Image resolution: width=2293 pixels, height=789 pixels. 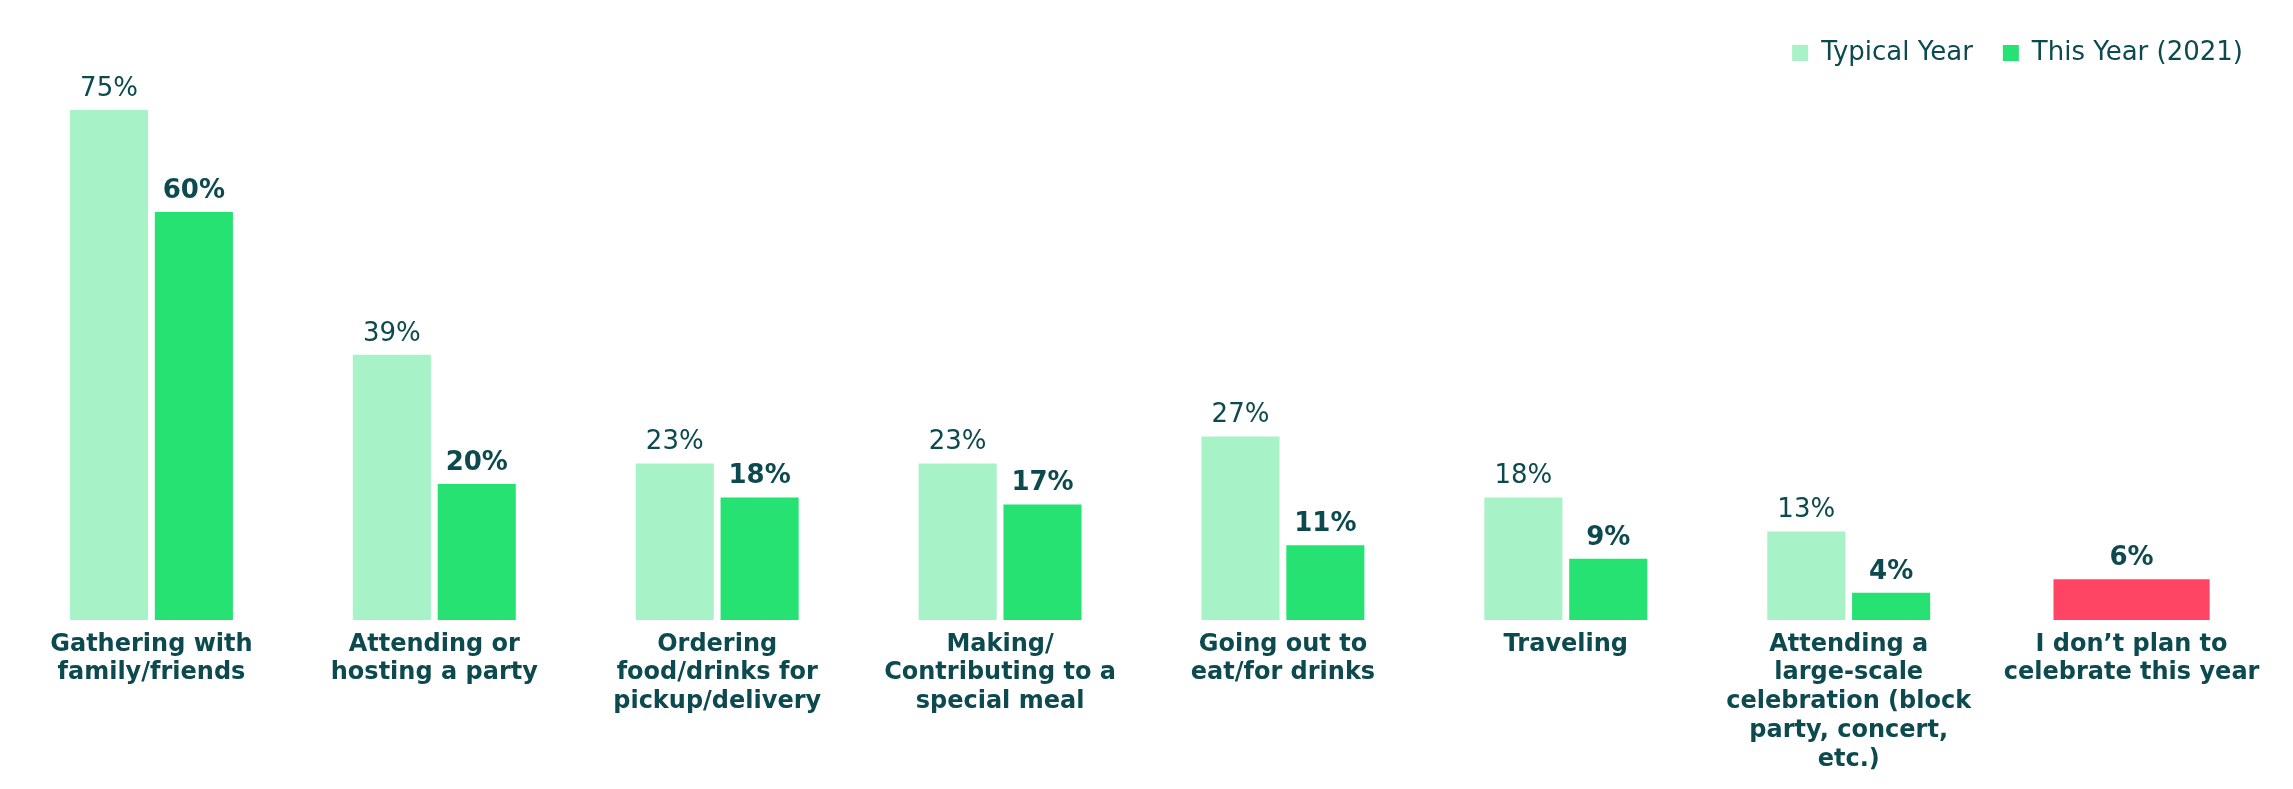 What do you see at coordinates (1897, 50) in the screenshot?
I see `legend-label: Typical Year` at bounding box center [1897, 50].